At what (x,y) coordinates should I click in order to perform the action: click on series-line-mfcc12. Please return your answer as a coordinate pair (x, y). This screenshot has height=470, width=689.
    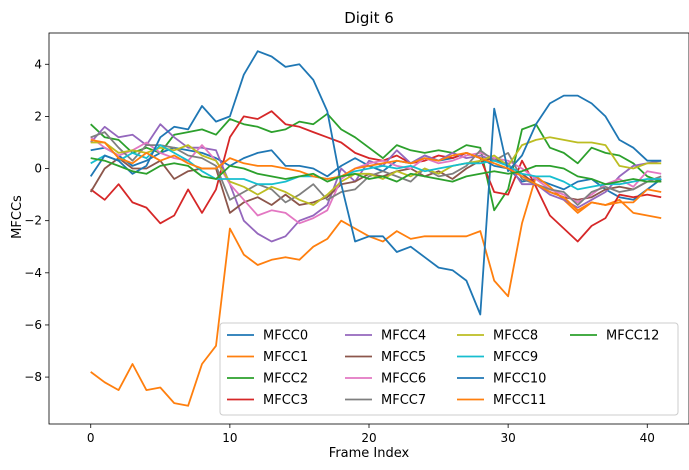
    Looking at the image, I should click on (376, 171).